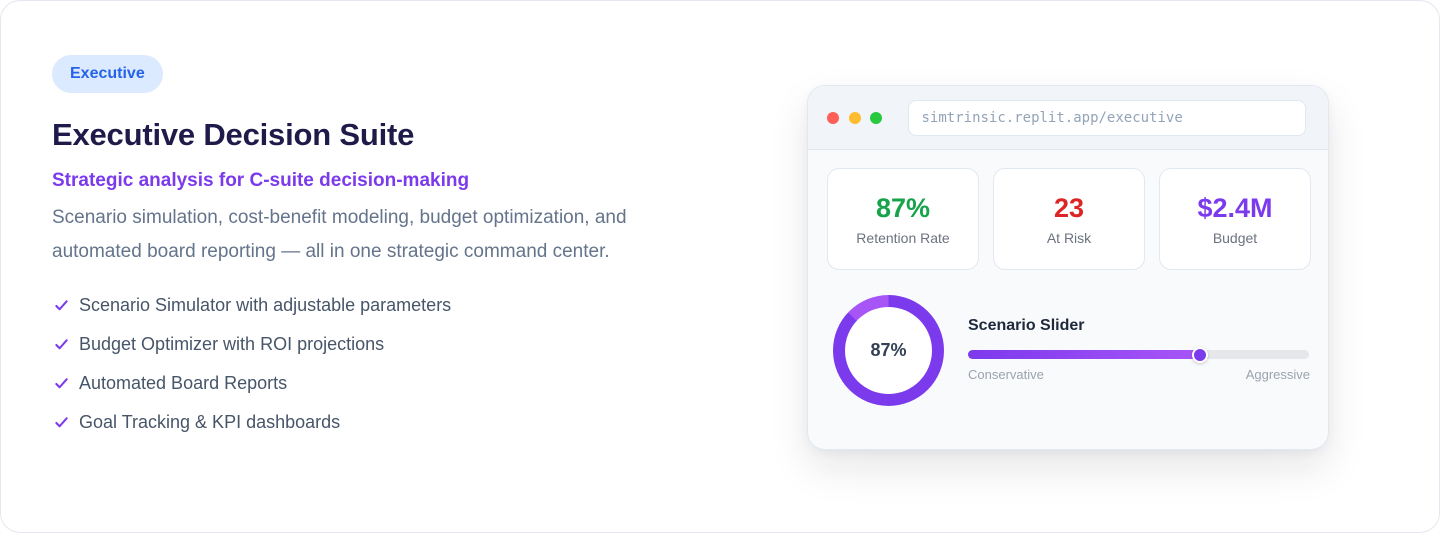 This screenshot has width=1440, height=533. I want to click on maximize-dot-icon, so click(876, 117).